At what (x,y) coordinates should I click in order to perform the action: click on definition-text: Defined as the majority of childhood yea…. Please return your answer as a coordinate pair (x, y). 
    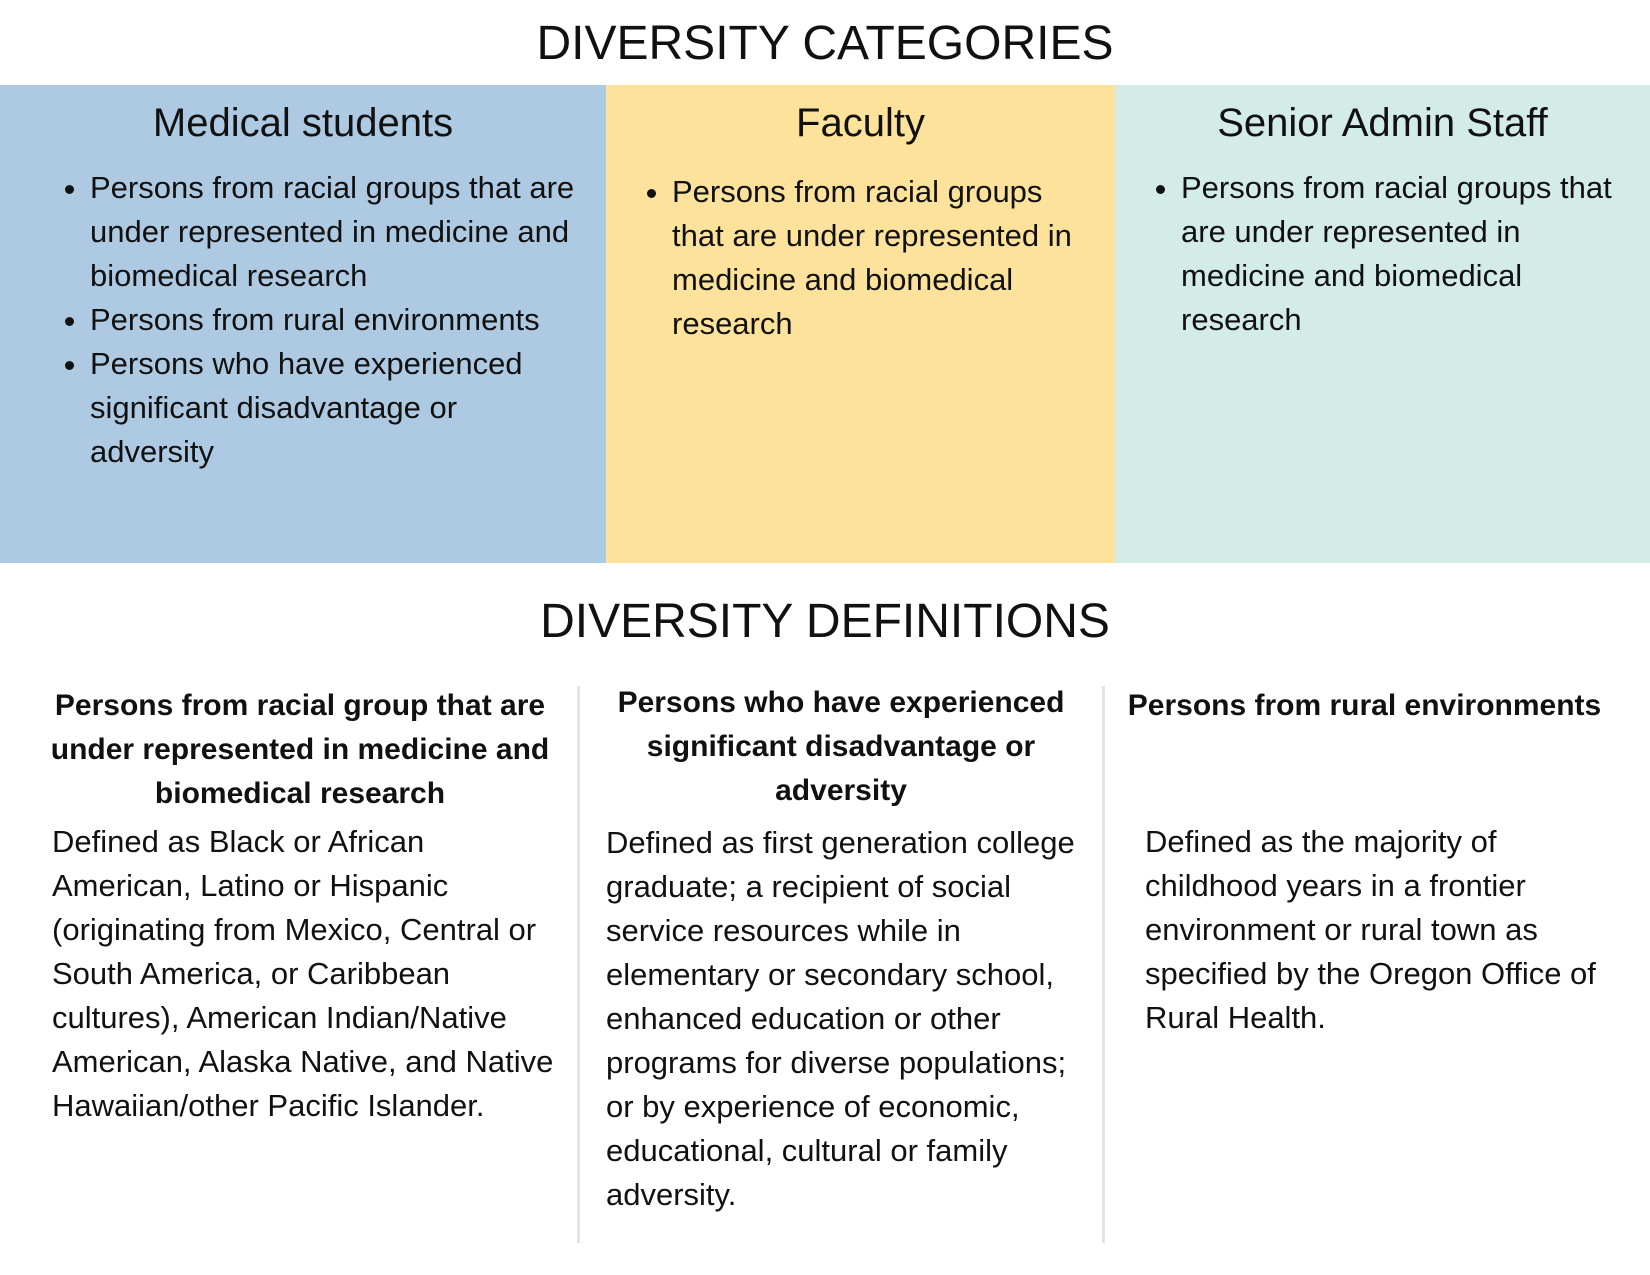
    Looking at the image, I should click on (1370, 929).